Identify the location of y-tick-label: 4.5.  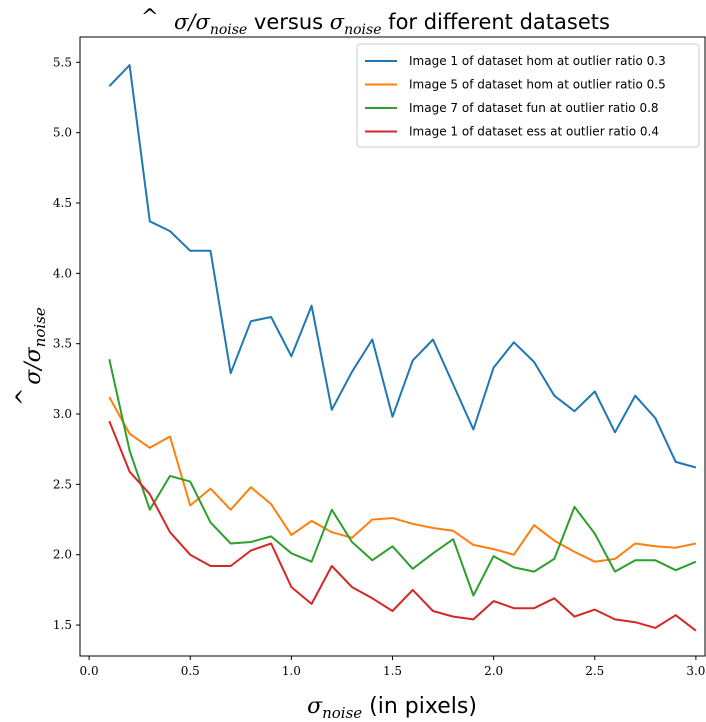
(62, 203).